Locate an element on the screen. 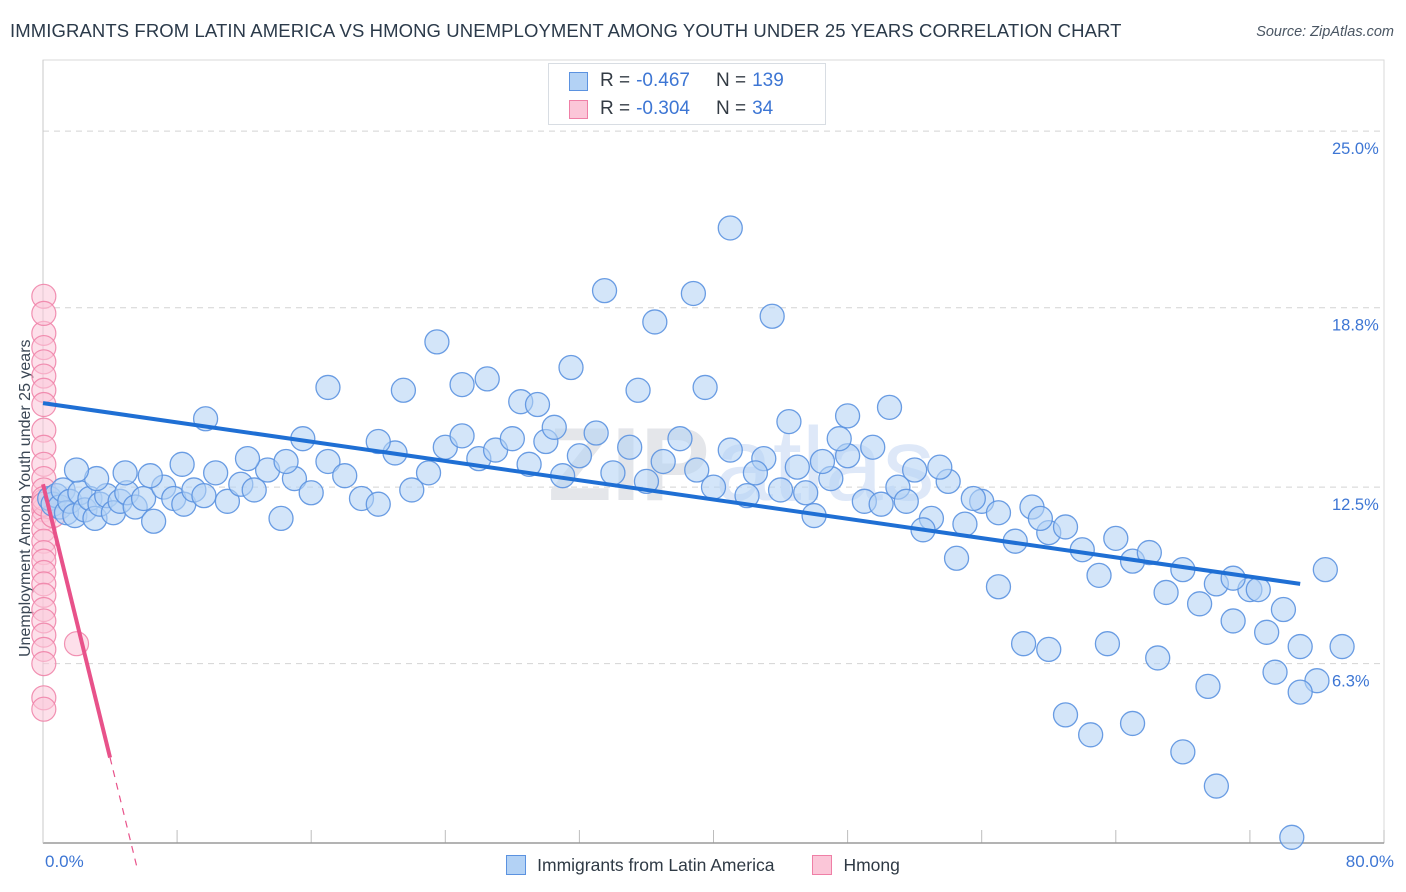 The height and width of the screenshot is (892, 1406). legend-item-immigrants-latin-america: Immigrants from Latin America is located at coordinates (640, 865).